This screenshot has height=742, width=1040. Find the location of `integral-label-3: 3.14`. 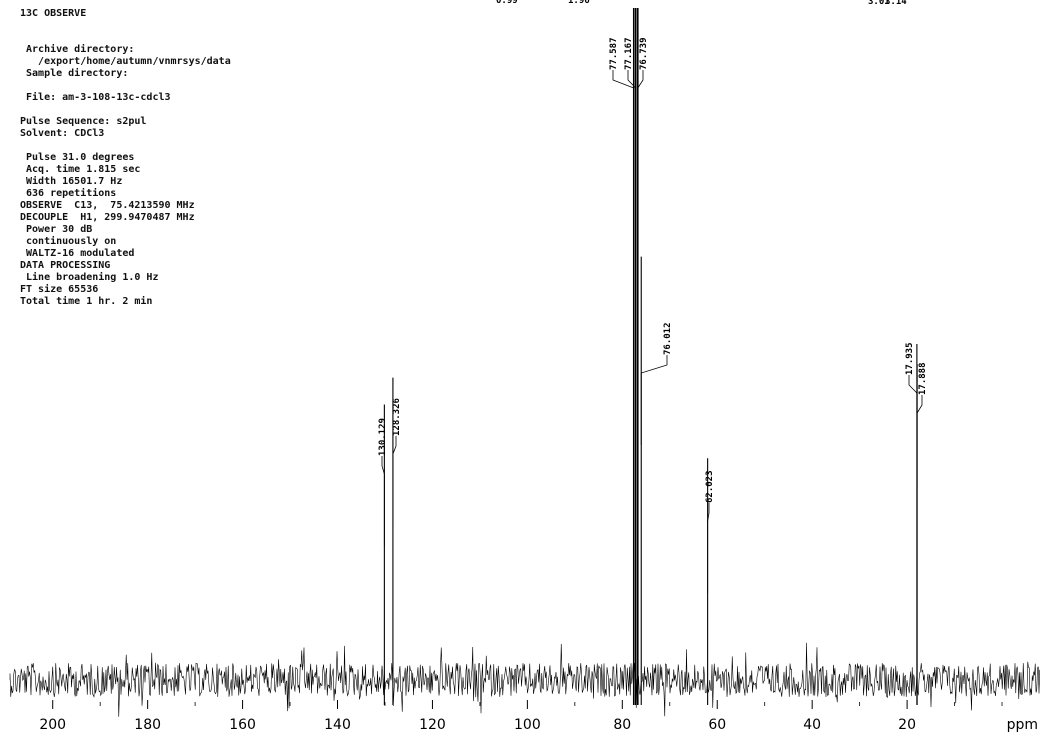

integral-label-3: 3.14 is located at coordinates (896, 3).